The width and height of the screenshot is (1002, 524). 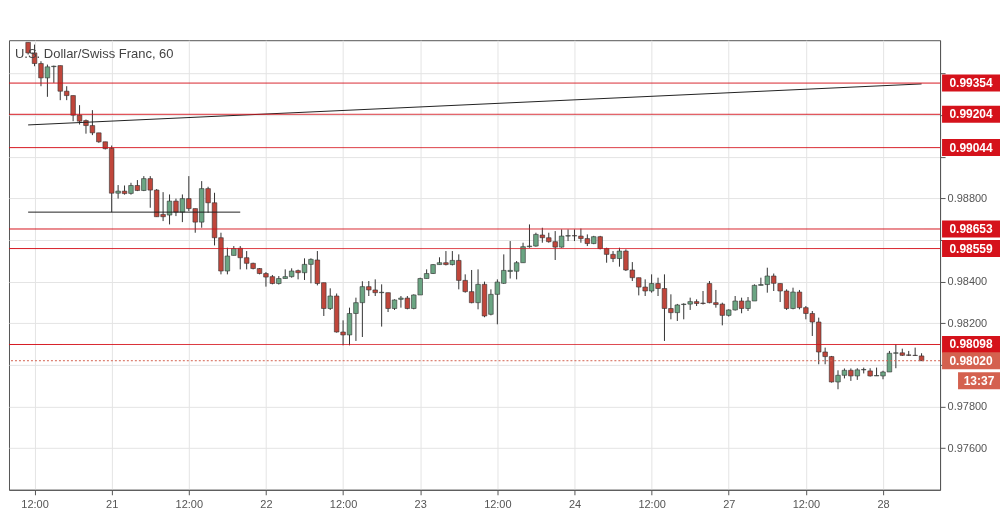 What do you see at coordinates (971, 248) in the screenshot?
I see `ref-line-label: 0.98559` at bounding box center [971, 248].